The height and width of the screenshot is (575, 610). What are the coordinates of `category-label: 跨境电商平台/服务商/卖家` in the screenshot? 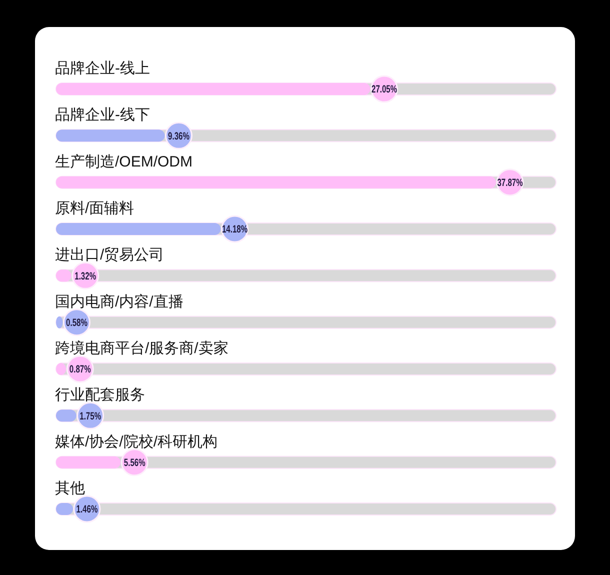 It's located at (141, 348).